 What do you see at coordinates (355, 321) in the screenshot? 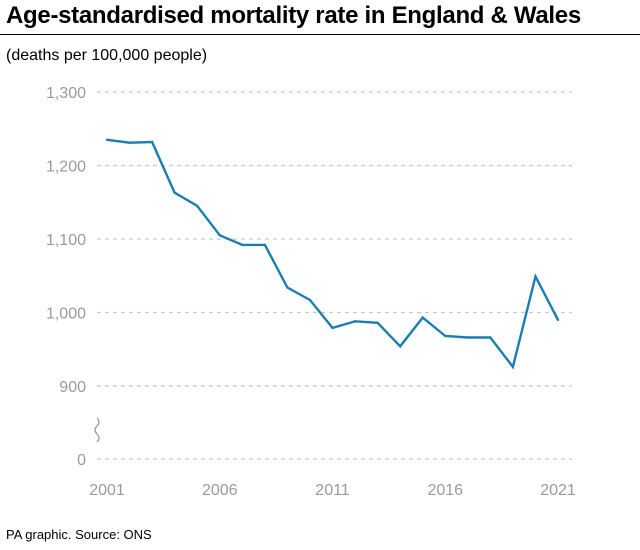
I see `data-point-2012` at bounding box center [355, 321].